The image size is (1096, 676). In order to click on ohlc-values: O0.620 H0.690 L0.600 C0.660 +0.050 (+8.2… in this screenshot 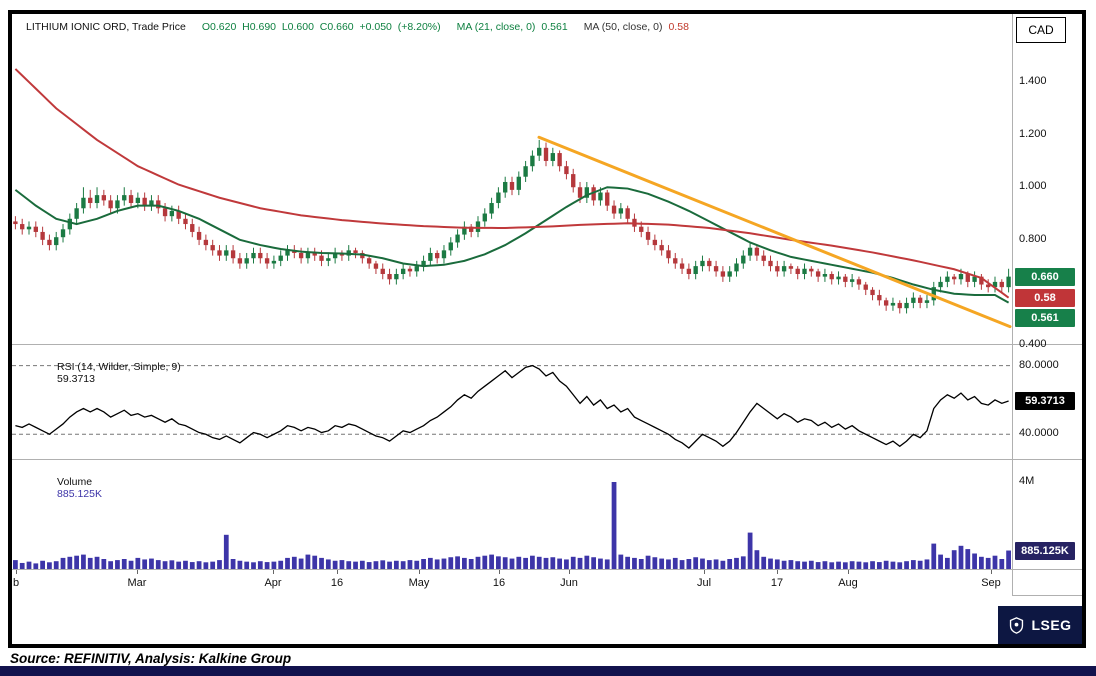, I will do `click(321, 27)`.